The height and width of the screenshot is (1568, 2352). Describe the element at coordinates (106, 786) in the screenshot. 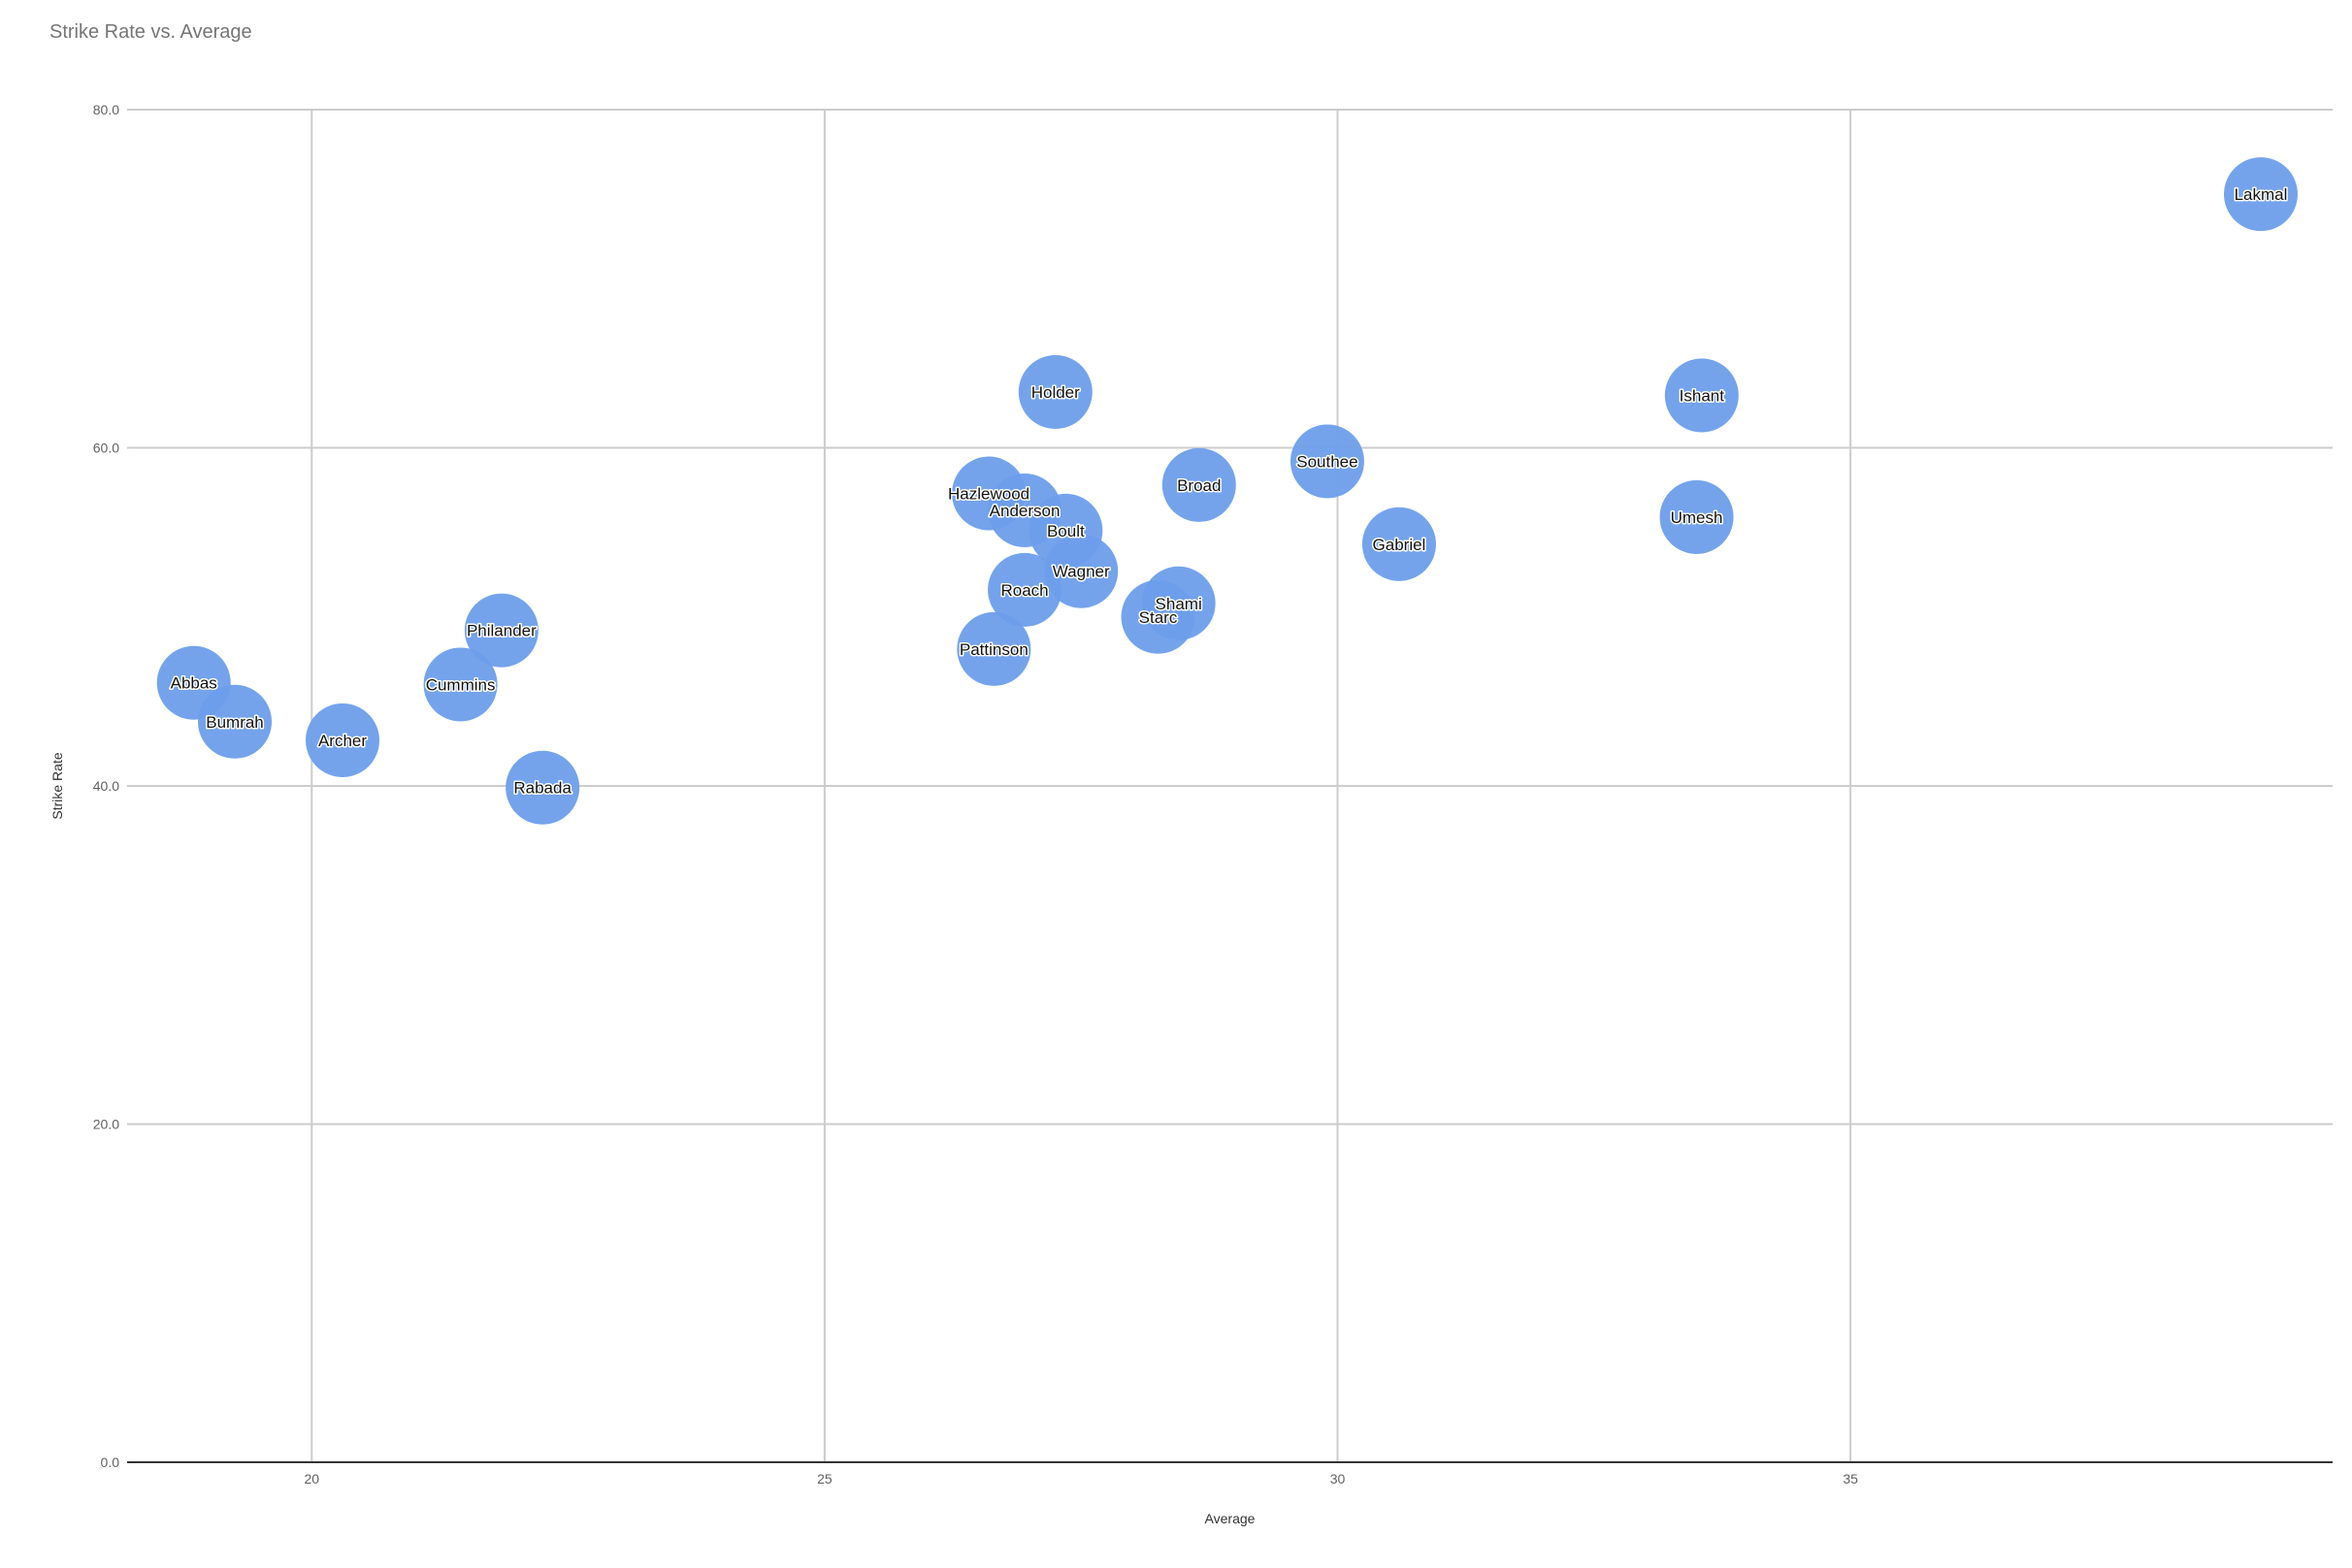

I see `y-tick-label: 40.0` at that location.